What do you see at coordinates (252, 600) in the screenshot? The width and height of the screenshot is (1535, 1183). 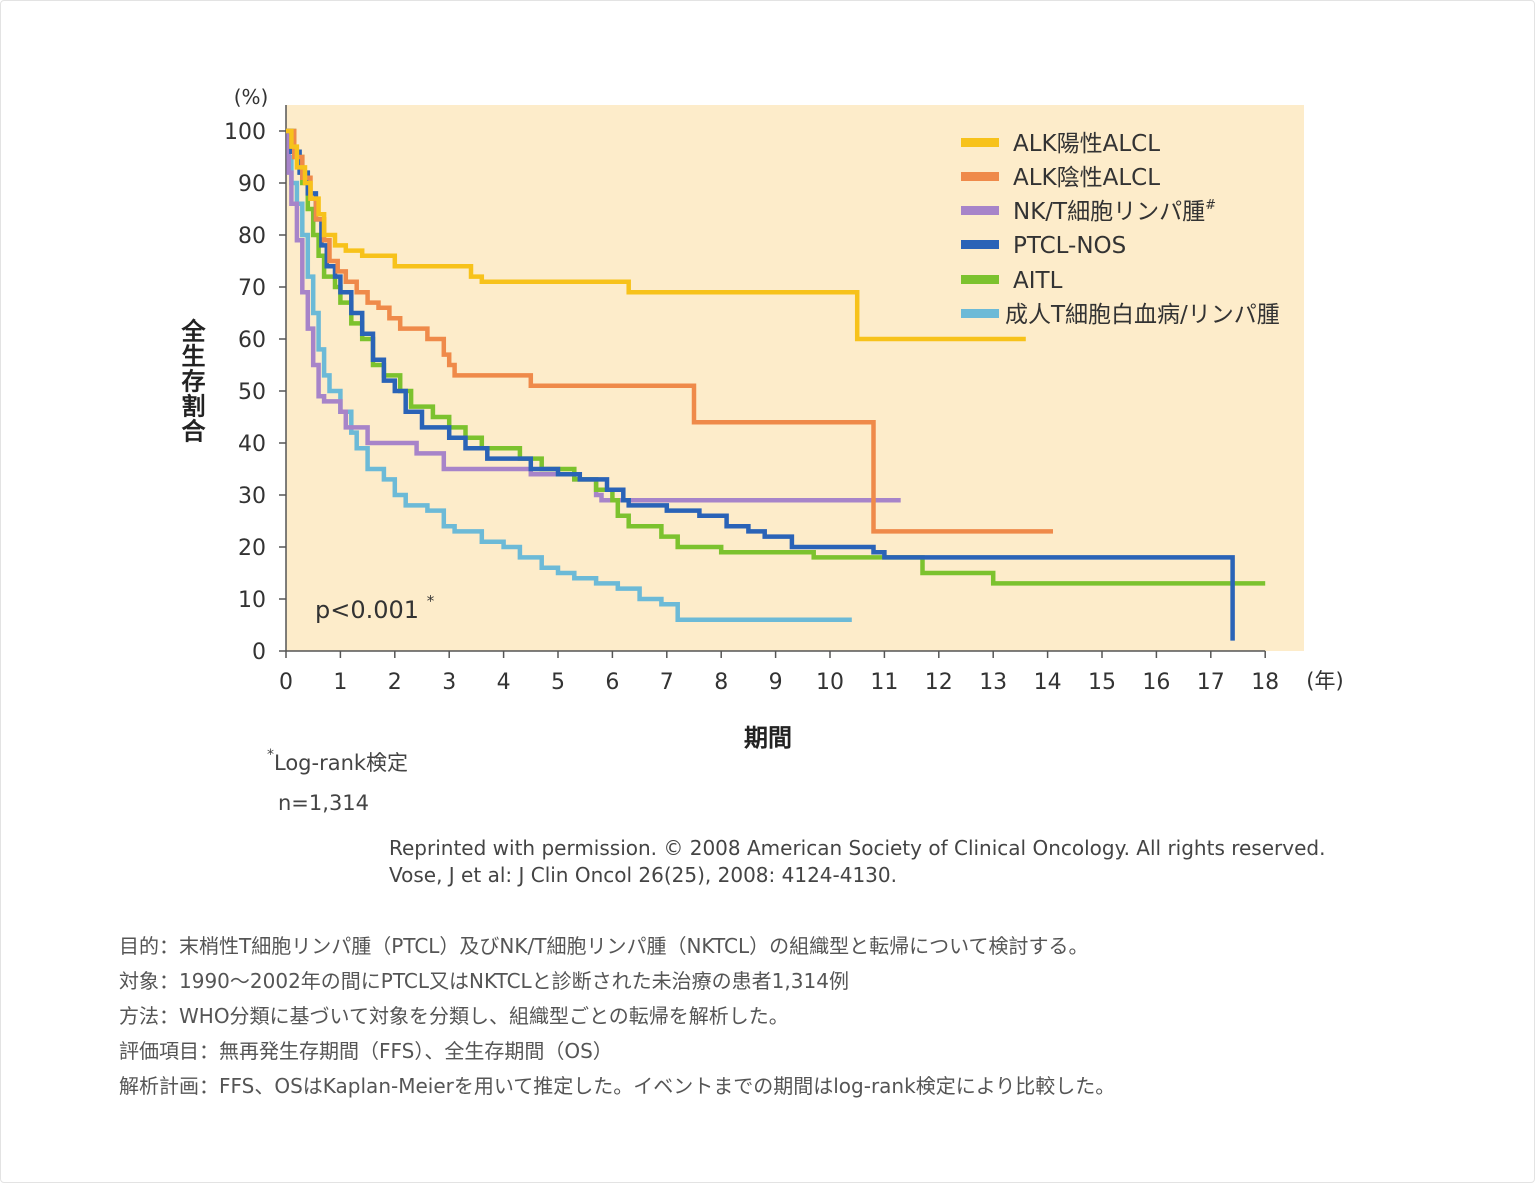 I see `y-tick-label: 10` at bounding box center [252, 600].